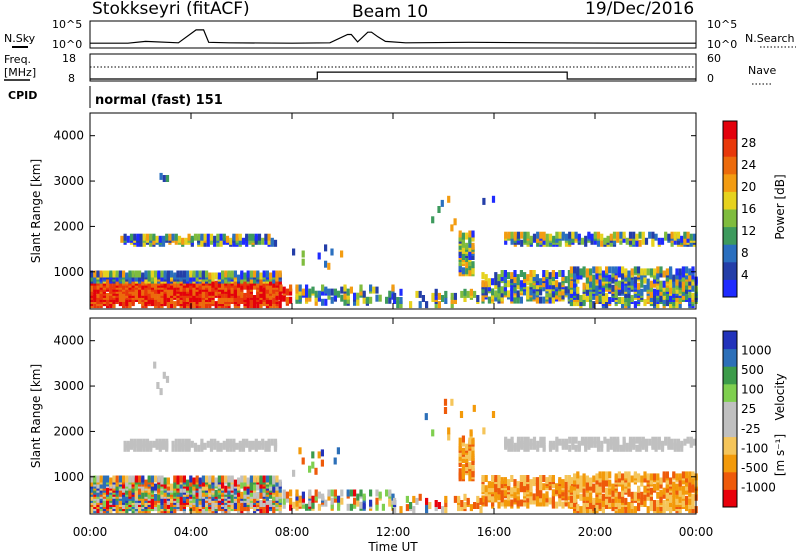  I want to click on nave-tick-top: 60, so click(714, 58).